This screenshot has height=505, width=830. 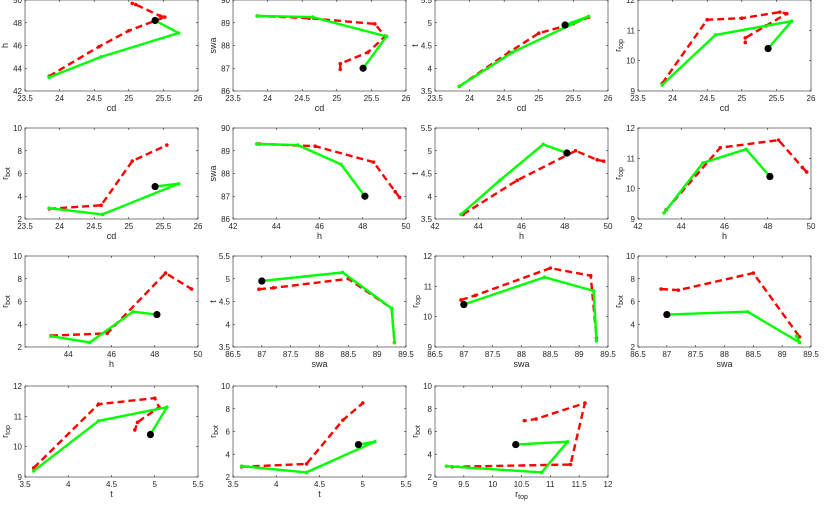 What do you see at coordinates (5, 45) in the screenshot?
I see `y-axis-label: h` at bounding box center [5, 45].